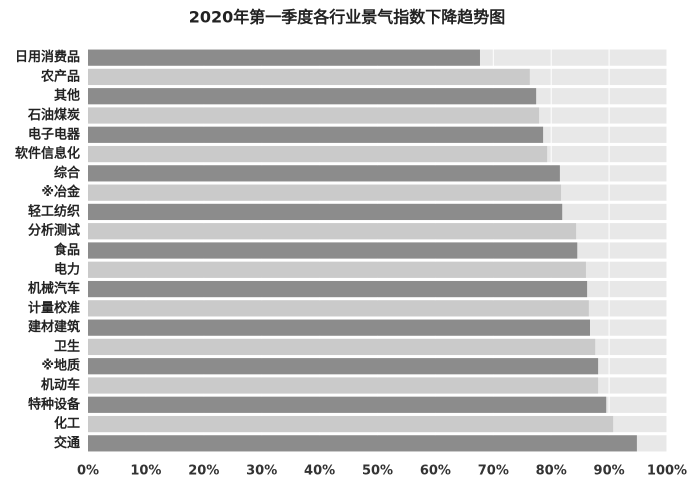 This screenshot has height=488, width=694. Describe the element at coordinates (60, 366) in the screenshot. I see `y-tick-label: ※地质` at that location.